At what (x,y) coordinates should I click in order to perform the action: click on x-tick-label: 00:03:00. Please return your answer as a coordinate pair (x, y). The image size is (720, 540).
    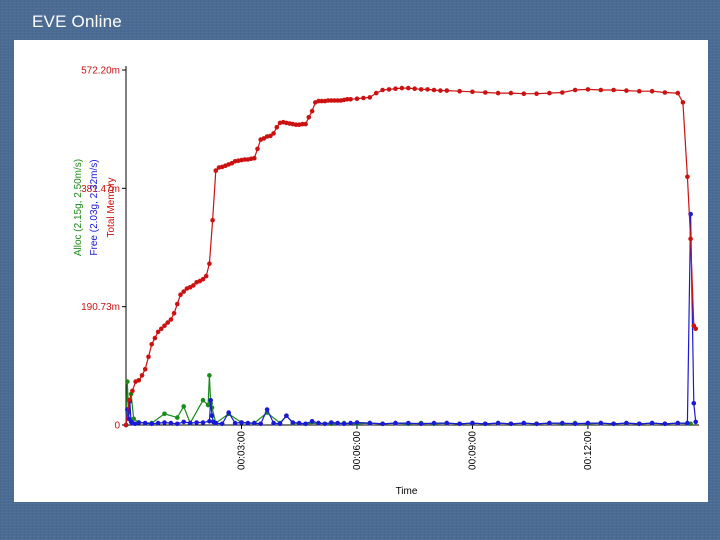
    Looking at the image, I should click on (241, 450).